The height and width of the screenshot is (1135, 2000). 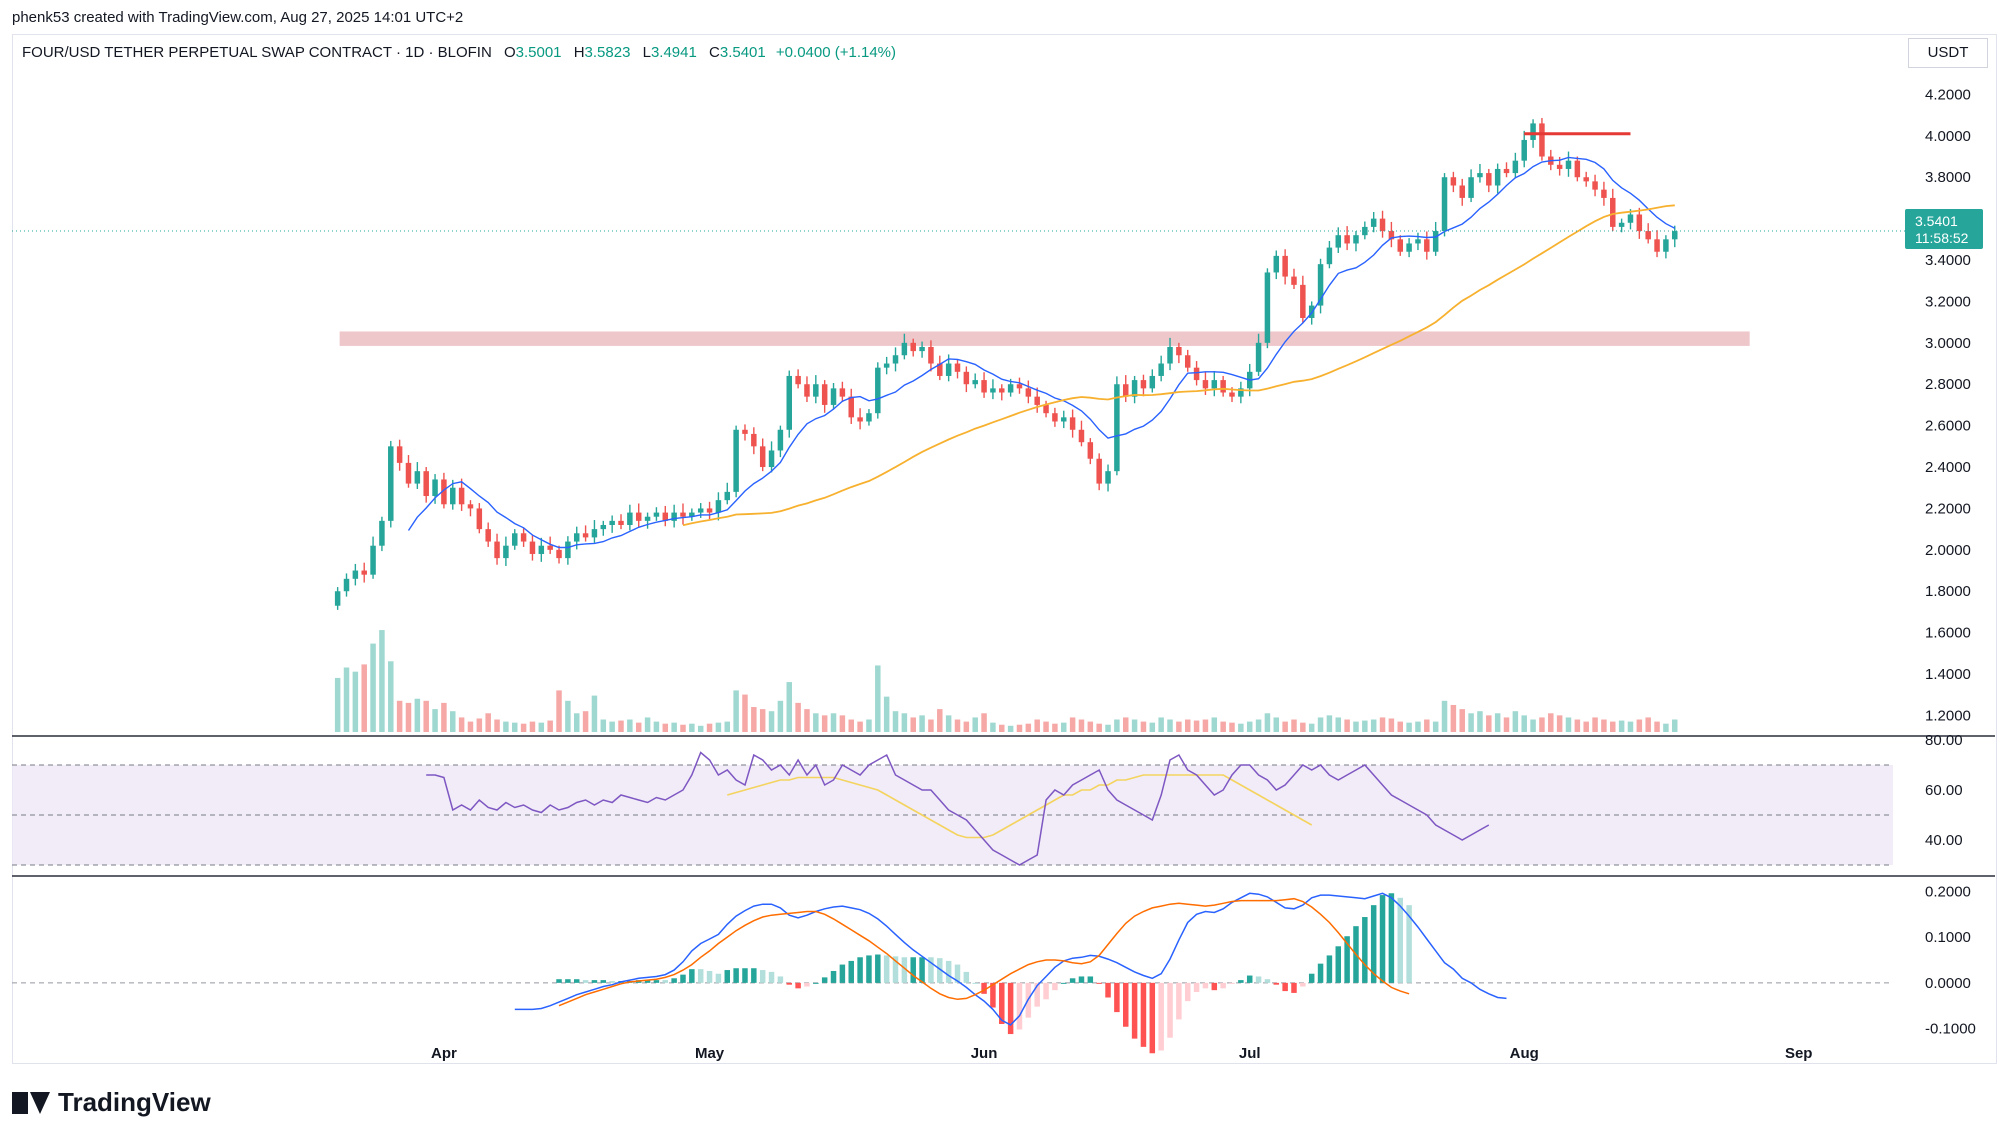 I want to click on ma-slow-line, so click(x=1178, y=365).